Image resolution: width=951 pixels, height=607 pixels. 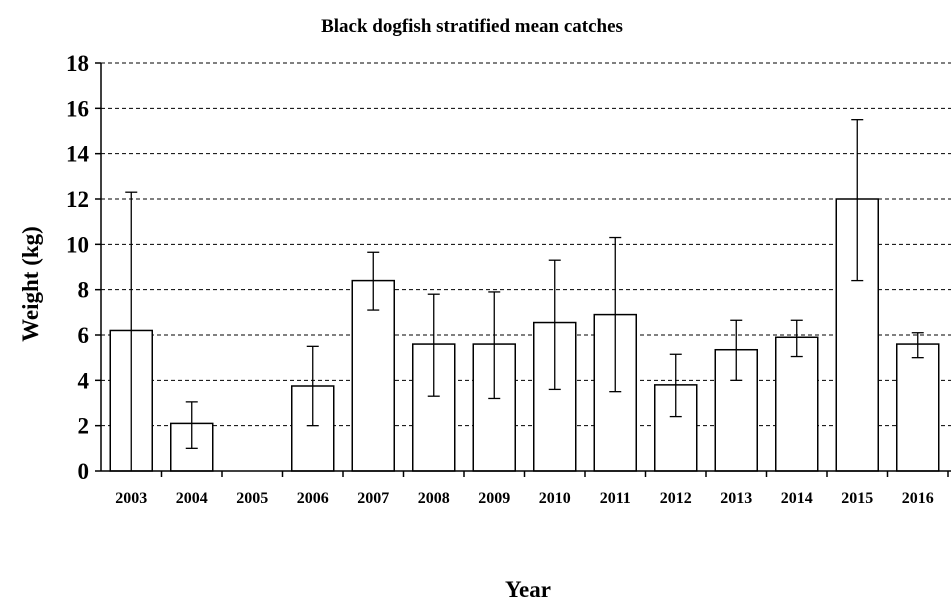 I want to click on x-tick-label: 2016, so click(x=918, y=498).